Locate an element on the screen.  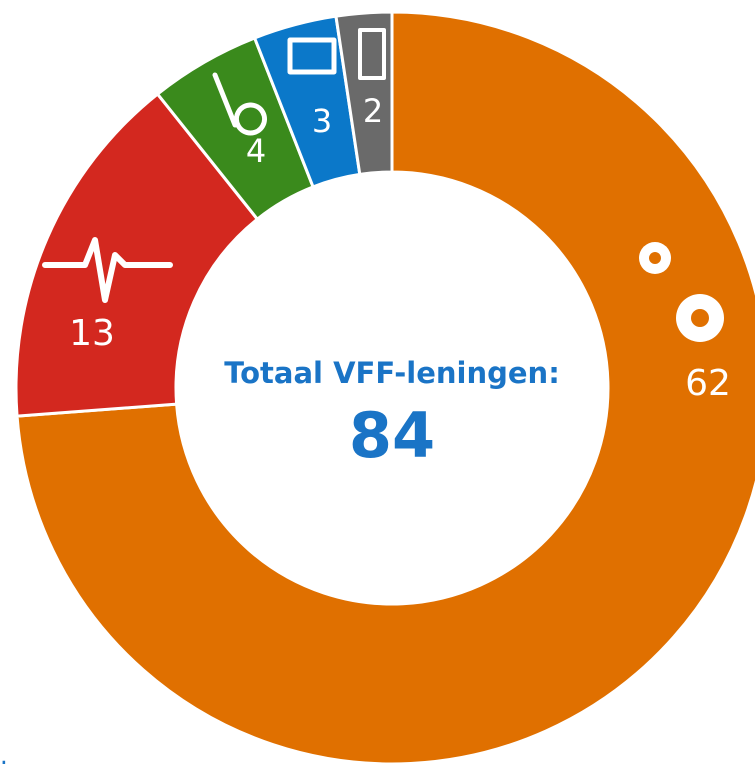
edge-text: ter is located at coordinates (20, 759).